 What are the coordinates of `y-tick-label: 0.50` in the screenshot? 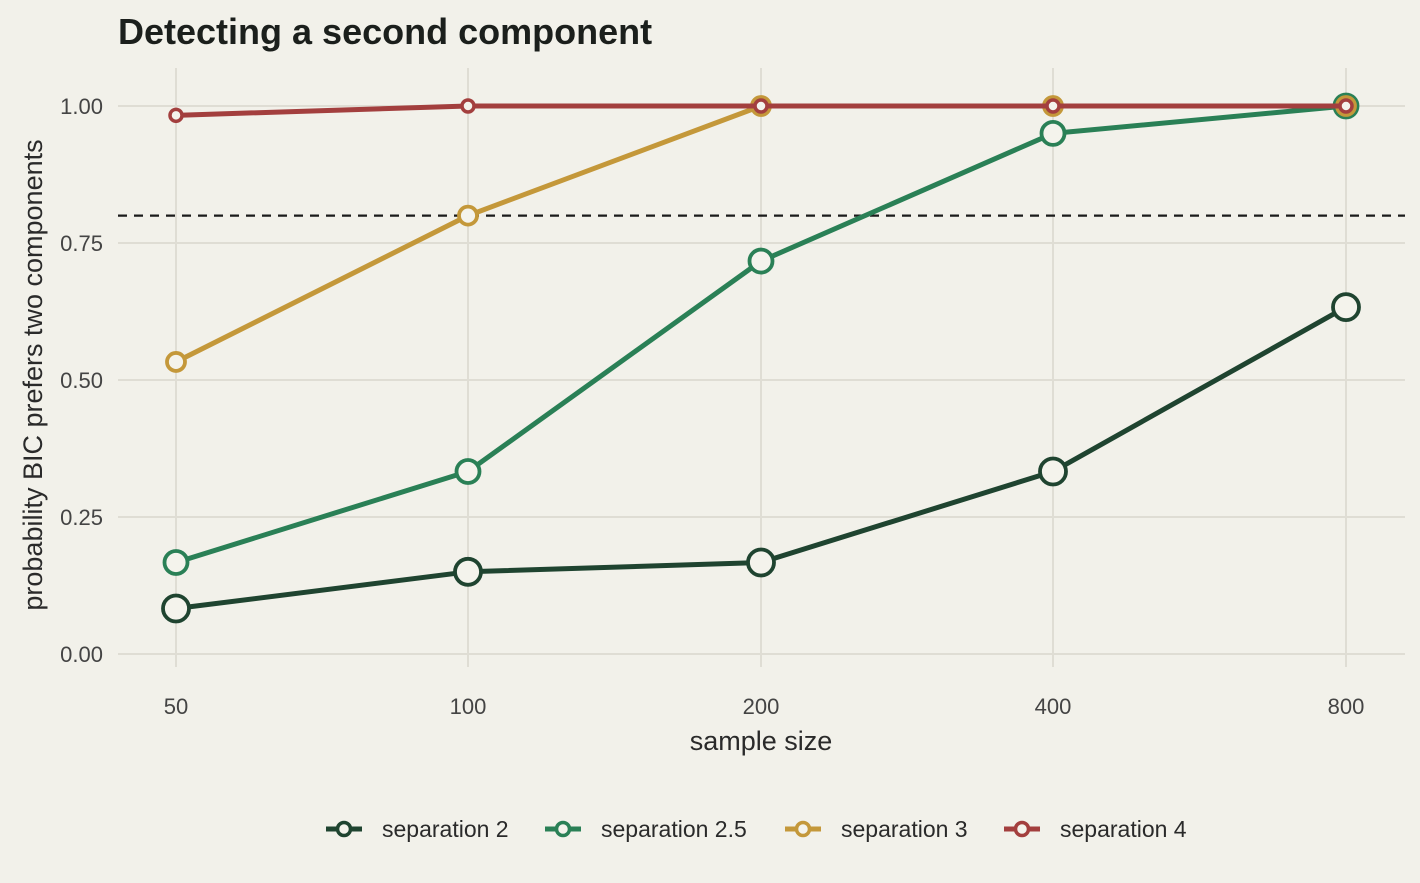 It's located at (81, 380).